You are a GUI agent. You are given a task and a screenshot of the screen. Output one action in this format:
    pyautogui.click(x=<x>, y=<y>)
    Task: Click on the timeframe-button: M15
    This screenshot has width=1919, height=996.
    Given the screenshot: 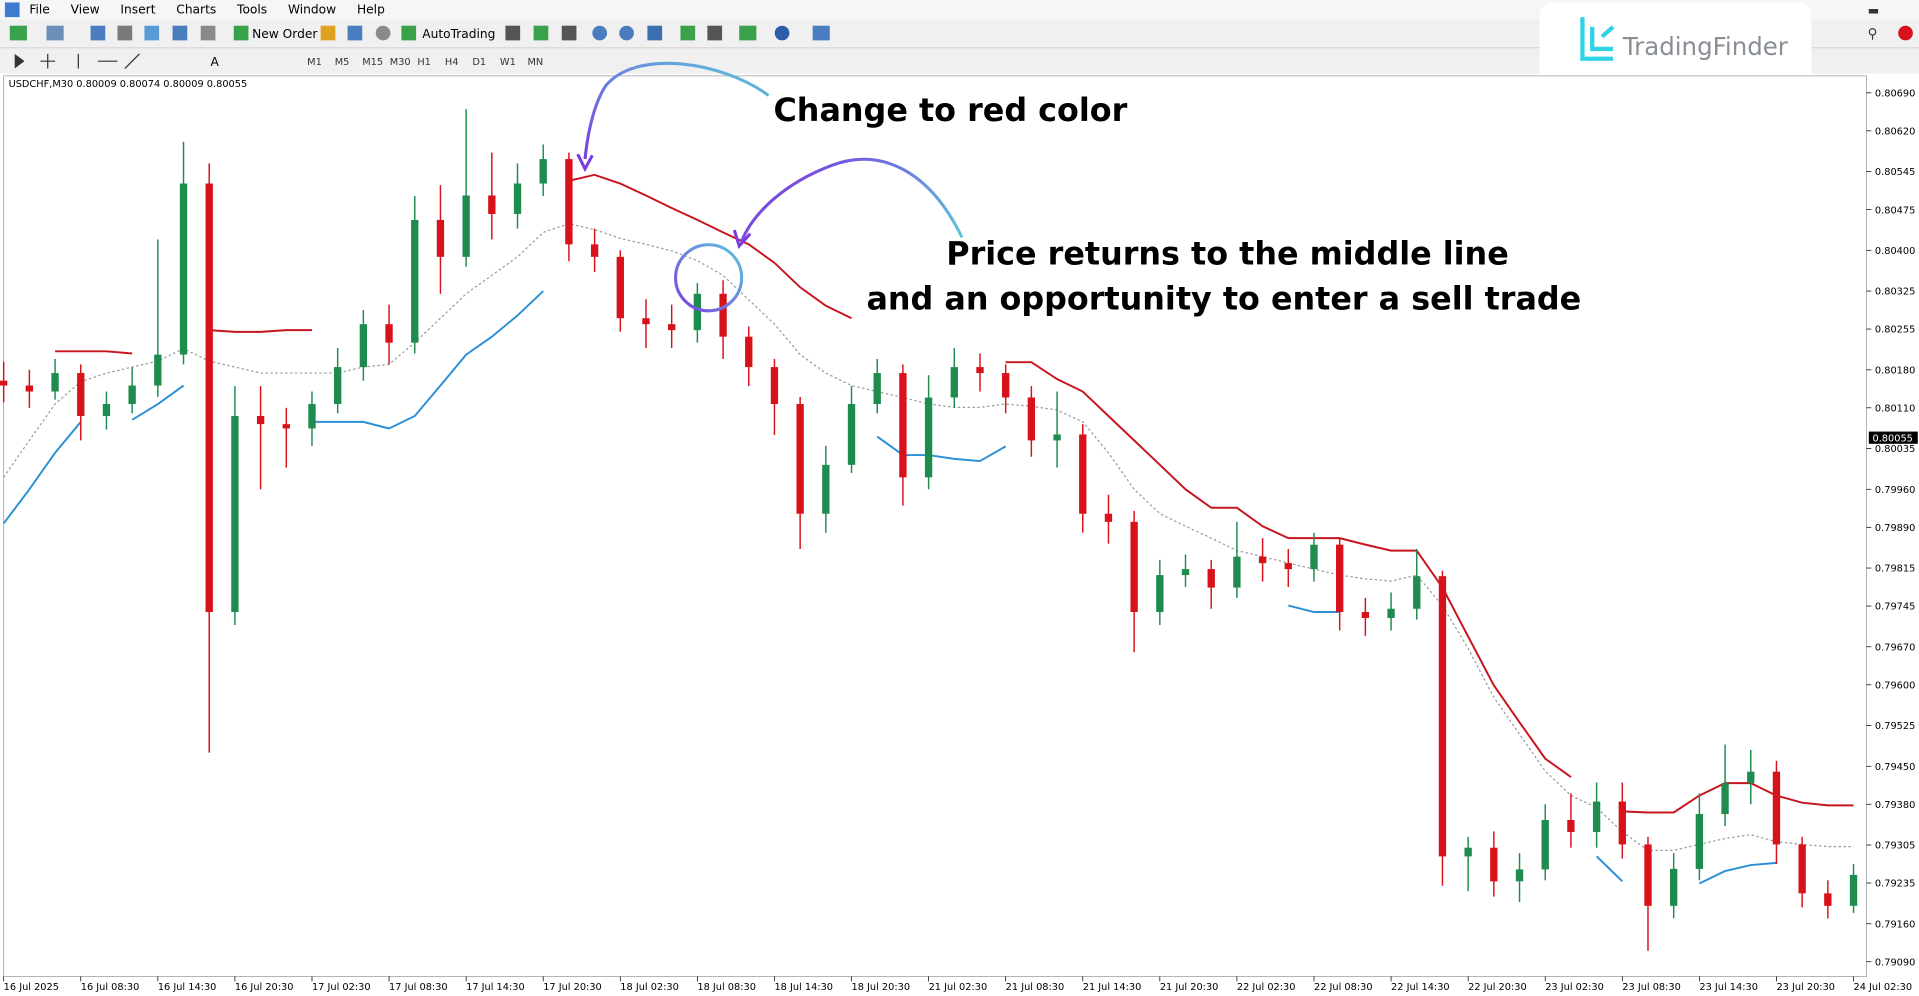 What is the action you would take?
    pyautogui.click(x=372, y=62)
    